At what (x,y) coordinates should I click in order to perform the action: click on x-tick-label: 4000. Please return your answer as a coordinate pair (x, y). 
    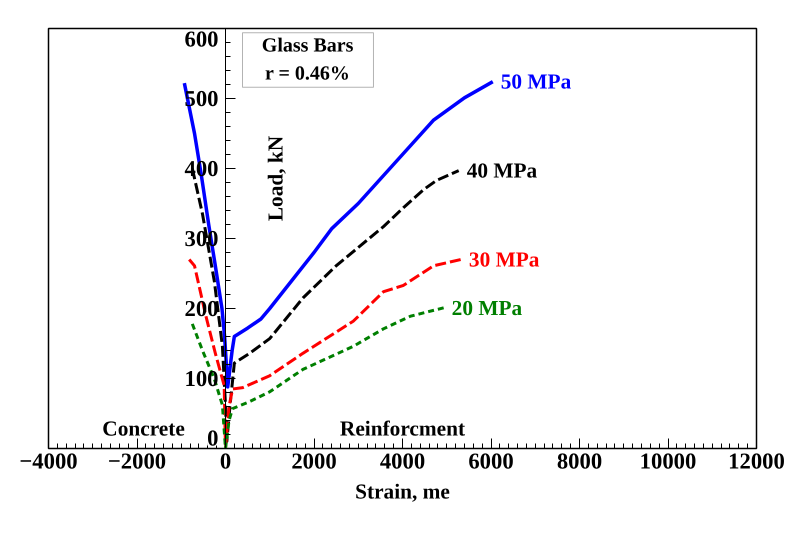
    Looking at the image, I should click on (403, 461).